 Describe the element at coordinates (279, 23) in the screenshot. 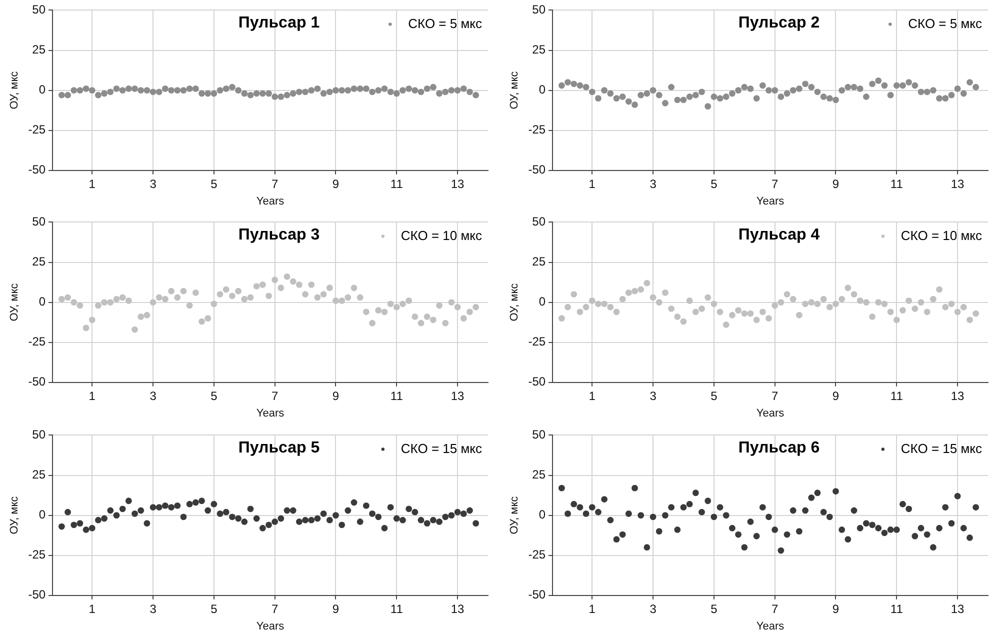

I see `chart-title: Пульсар 1` at that location.